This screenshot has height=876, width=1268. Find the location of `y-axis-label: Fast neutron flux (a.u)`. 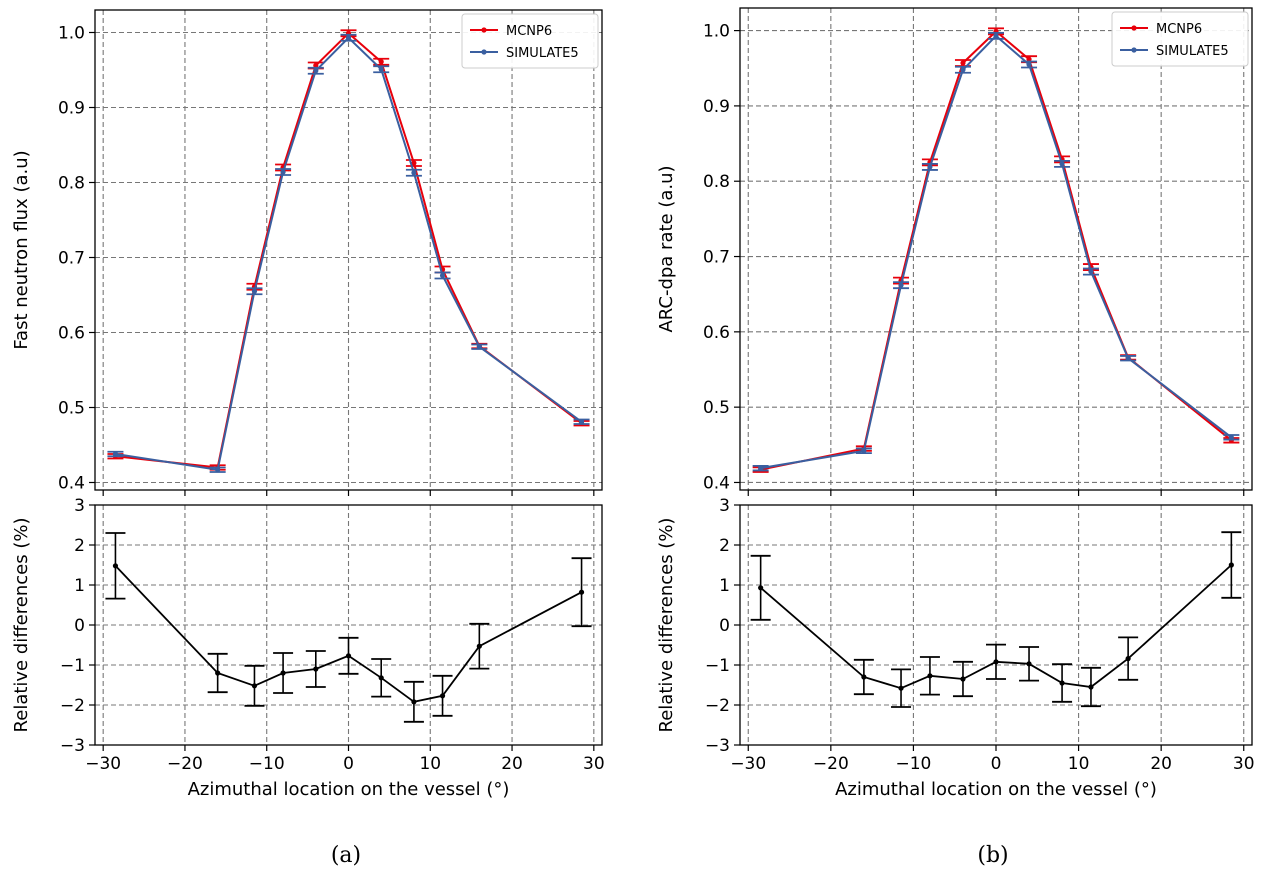

y-axis-label: Fast neutron flux (a.u) is located at coordinates (21, 249).